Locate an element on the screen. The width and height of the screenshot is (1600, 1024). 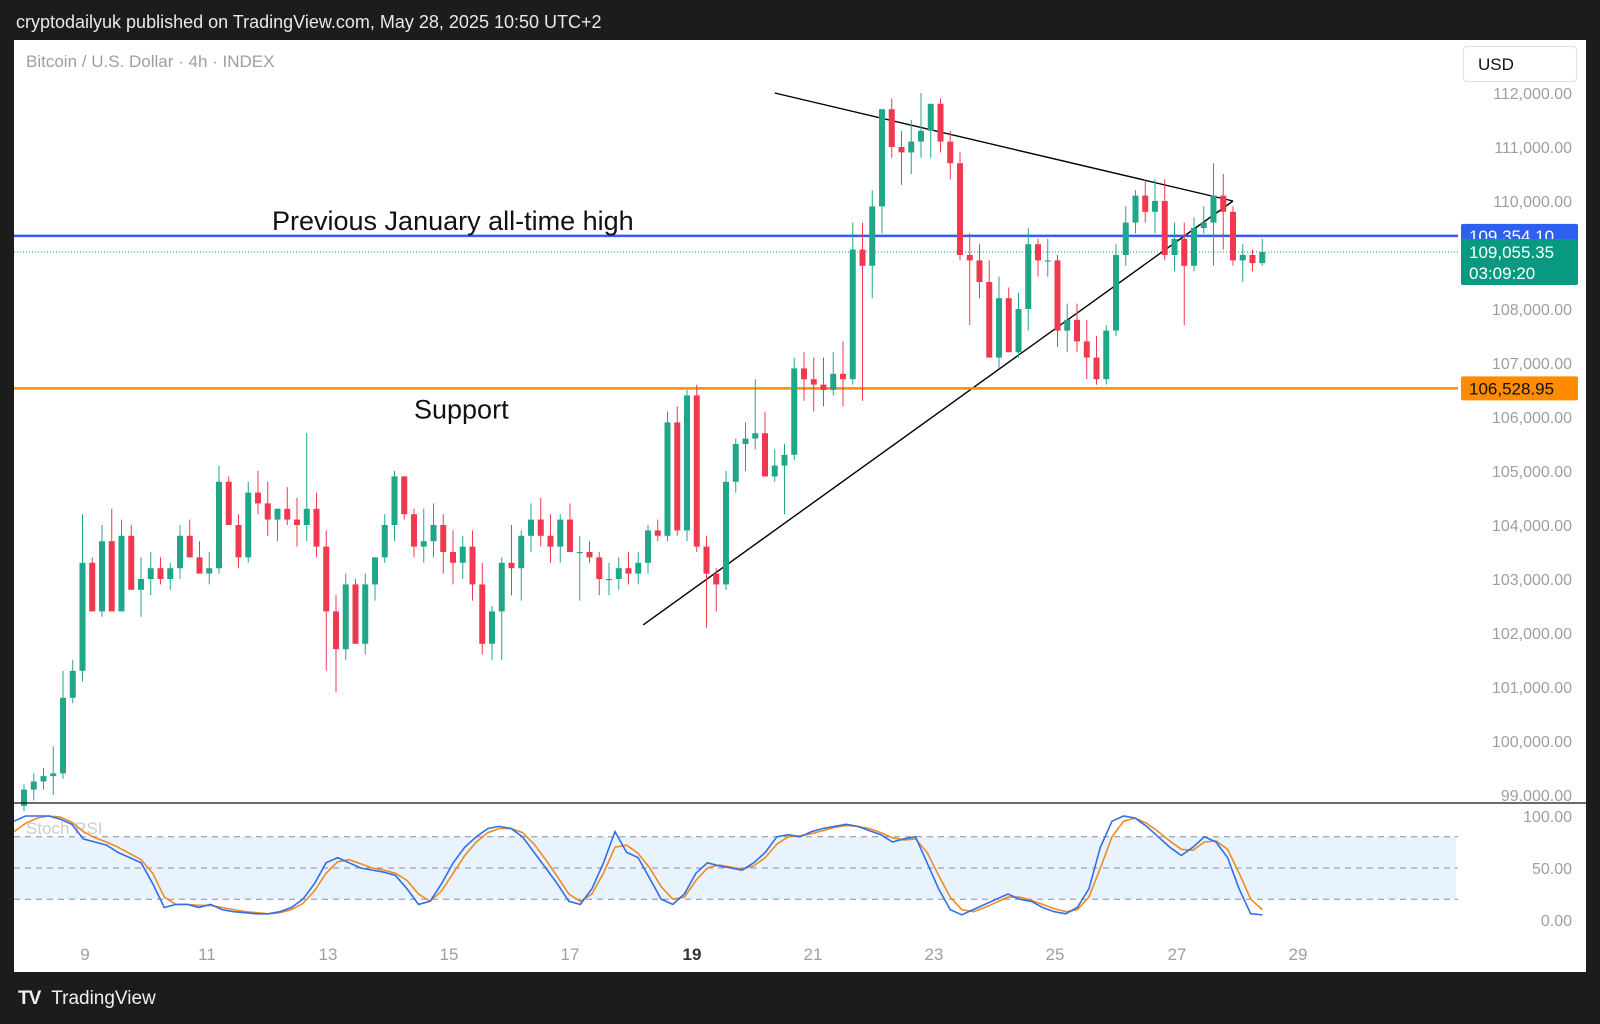
price-tick-label: 104,000.00 is located at coordinates (1532, 526).